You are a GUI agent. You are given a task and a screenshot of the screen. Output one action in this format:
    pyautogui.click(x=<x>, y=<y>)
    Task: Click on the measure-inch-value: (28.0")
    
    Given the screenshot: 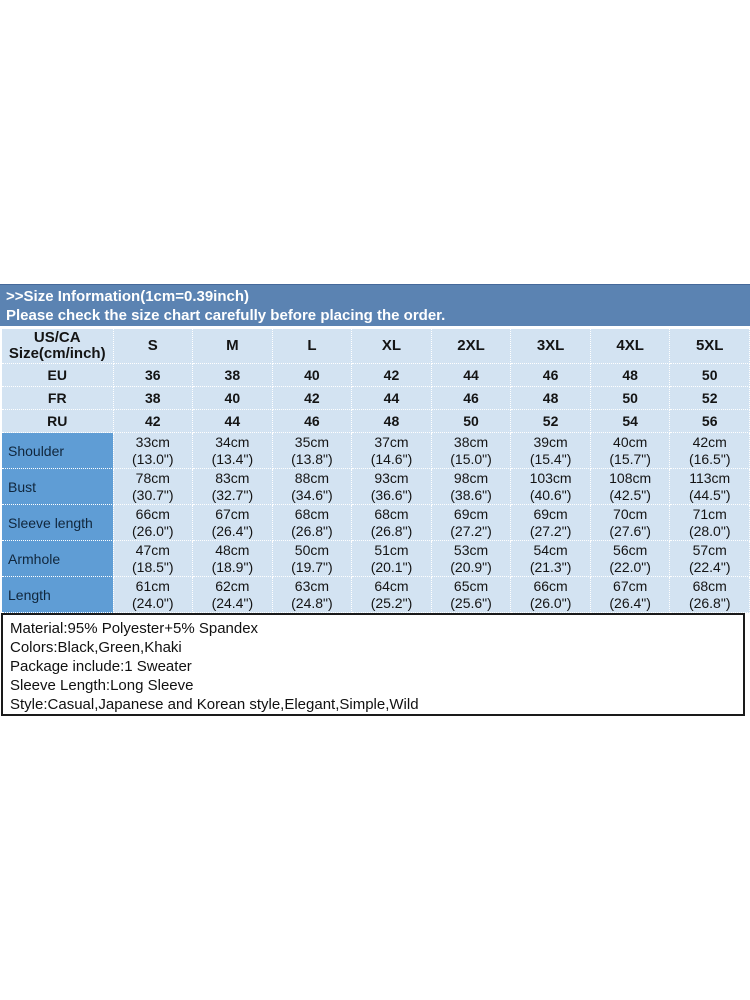 What is the action you would take?
    pyautogui.click(x=709, y=530)
    